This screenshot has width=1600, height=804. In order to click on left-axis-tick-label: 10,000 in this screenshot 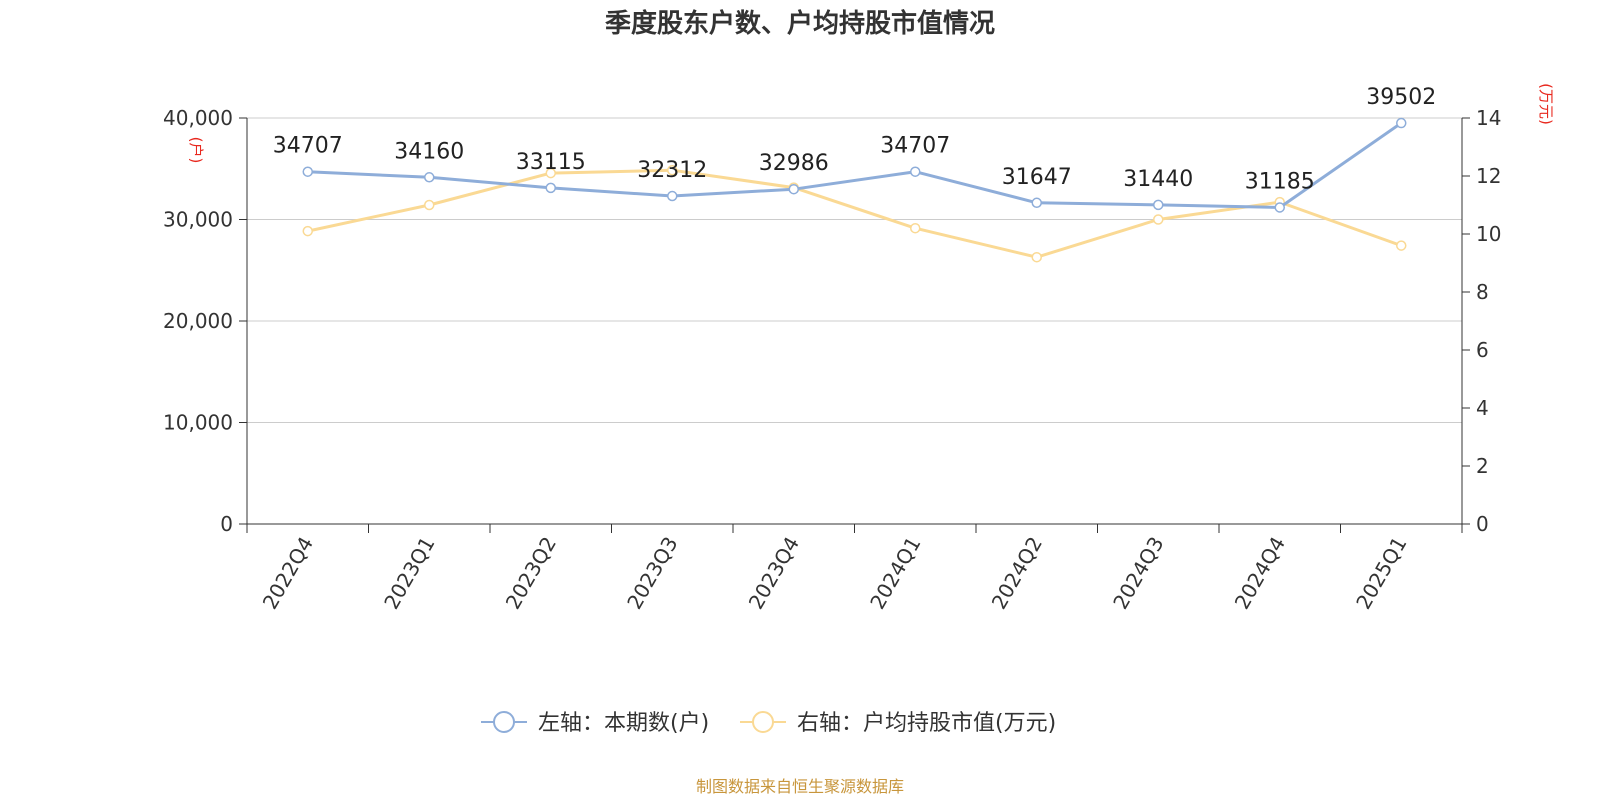, I will do `click(198, 423)`.